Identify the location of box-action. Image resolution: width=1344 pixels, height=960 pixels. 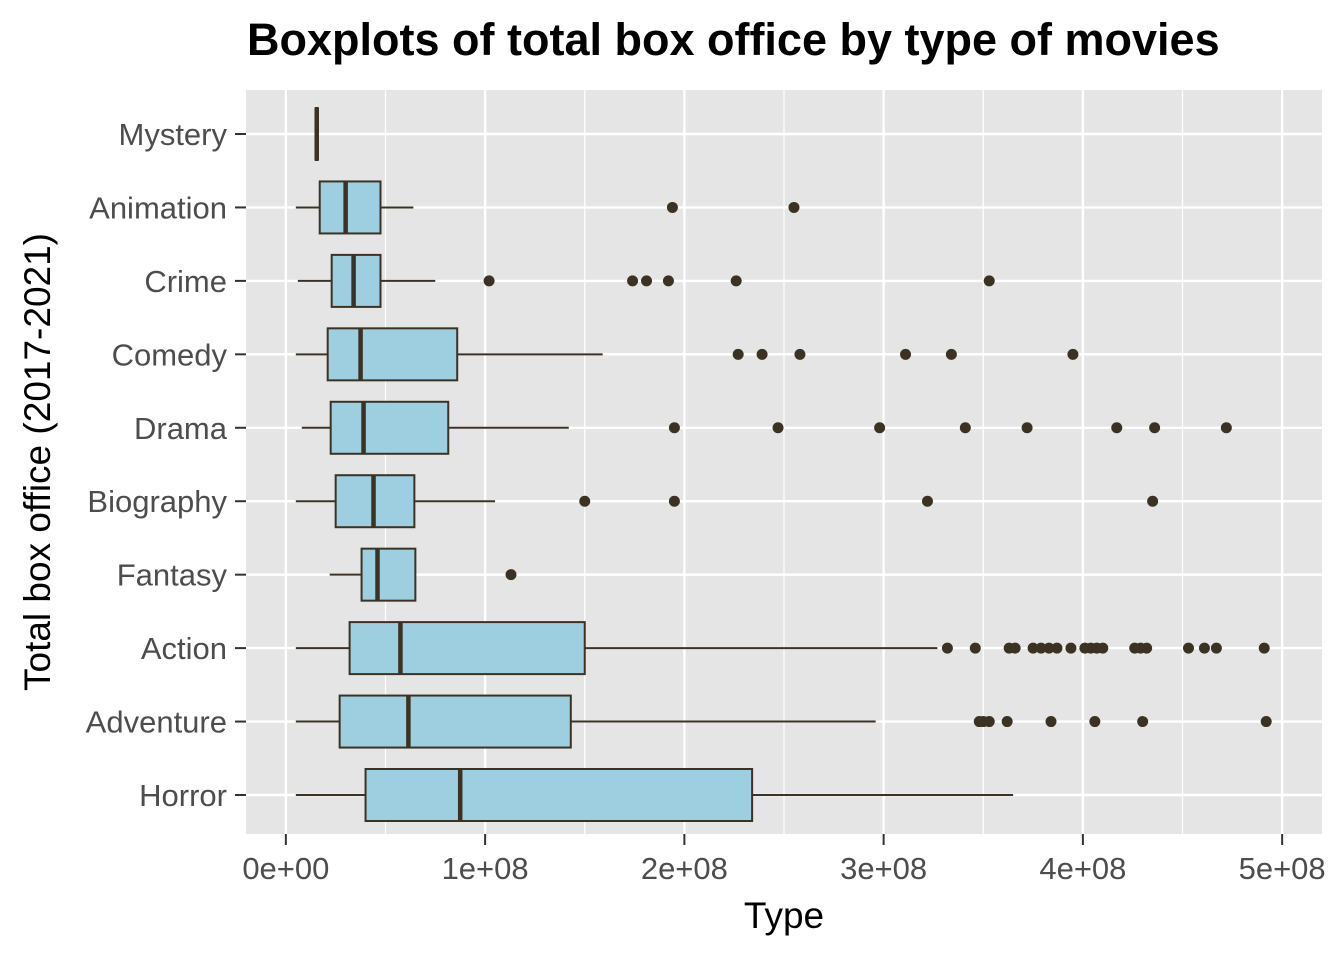
(782, 648).